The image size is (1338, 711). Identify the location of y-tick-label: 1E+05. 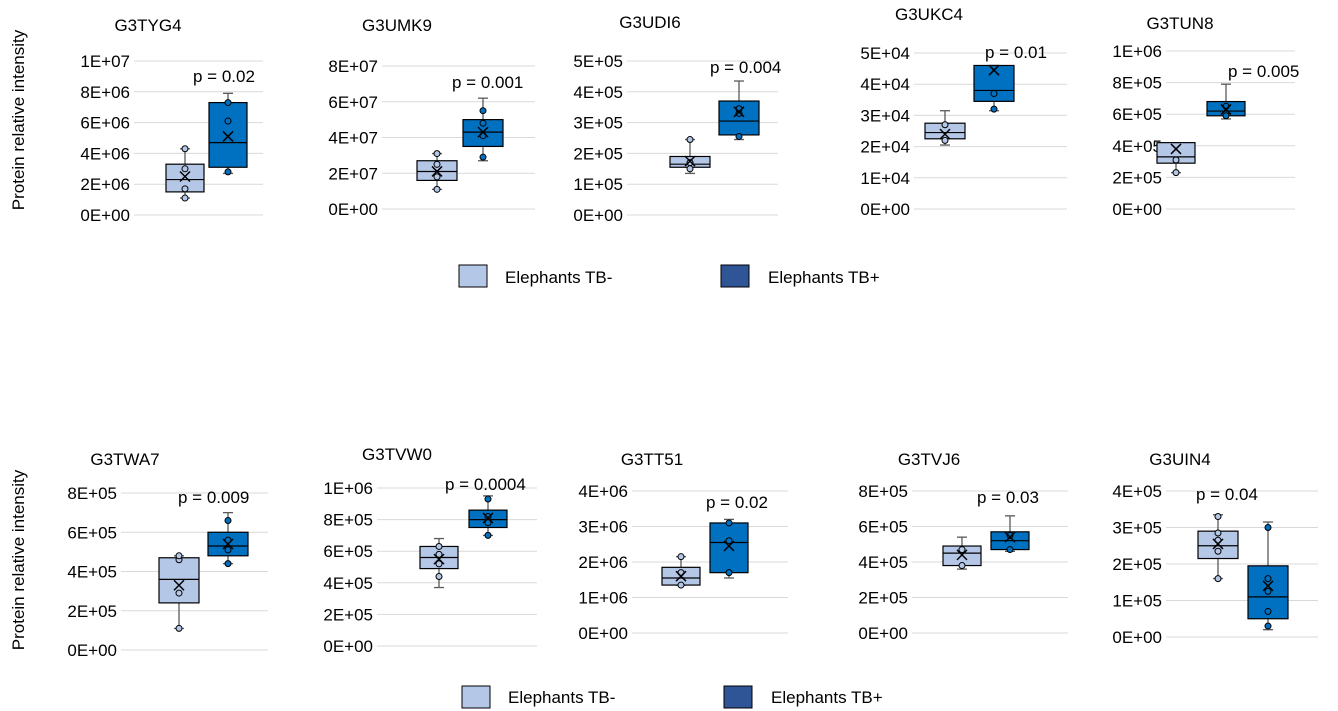
(1137, 601).